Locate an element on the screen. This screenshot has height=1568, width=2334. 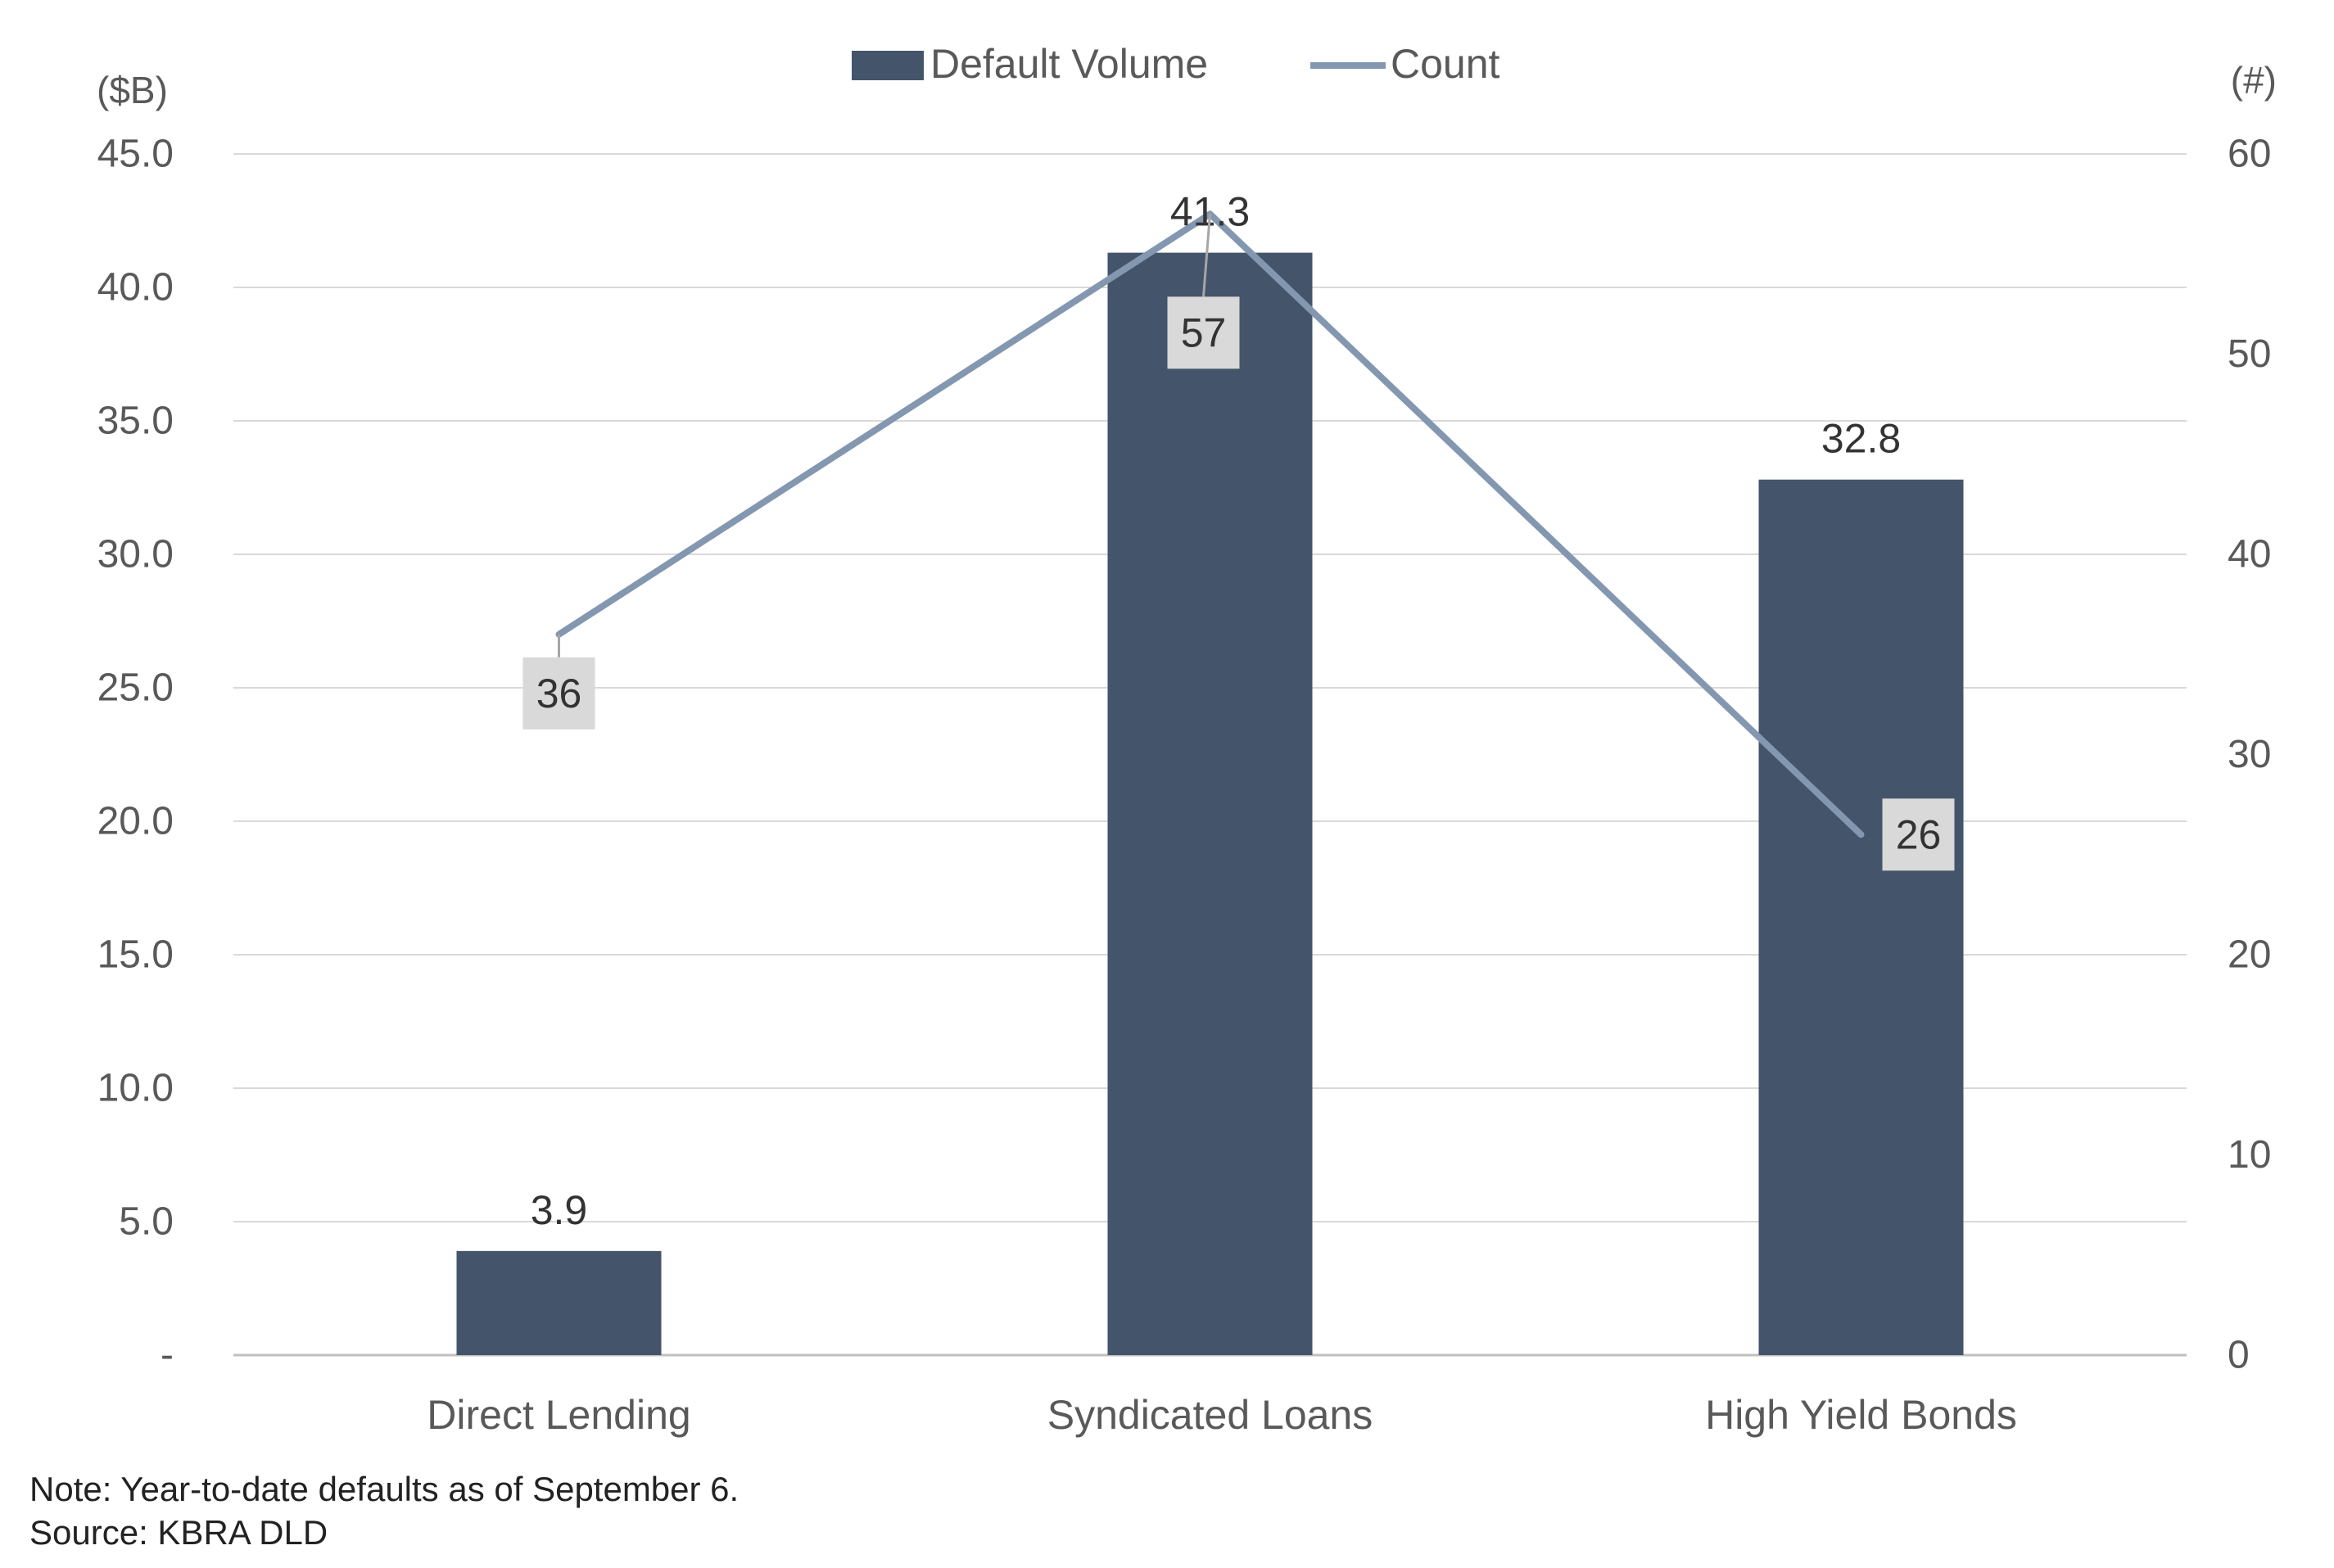
legend-swatch-default-volume is located at coordinates (888, 66).